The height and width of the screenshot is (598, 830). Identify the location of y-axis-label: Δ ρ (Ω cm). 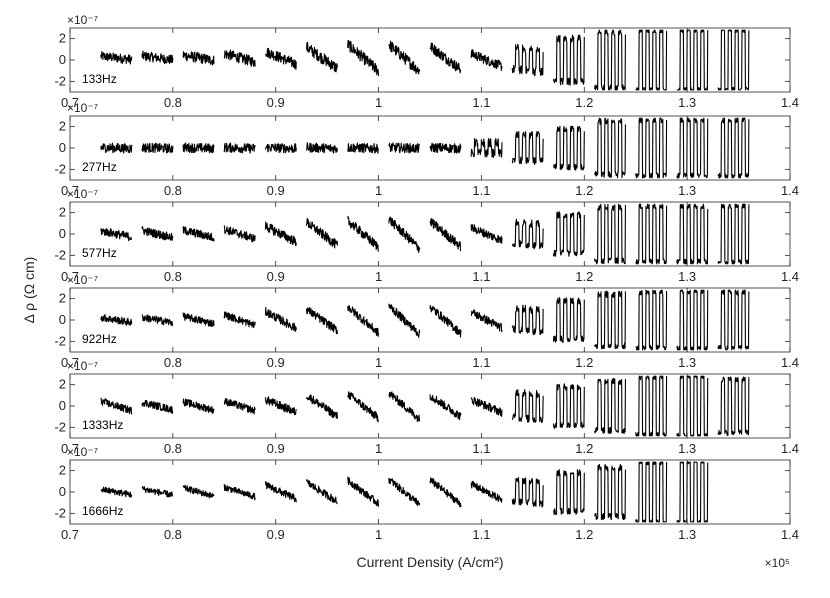
(29, 290).